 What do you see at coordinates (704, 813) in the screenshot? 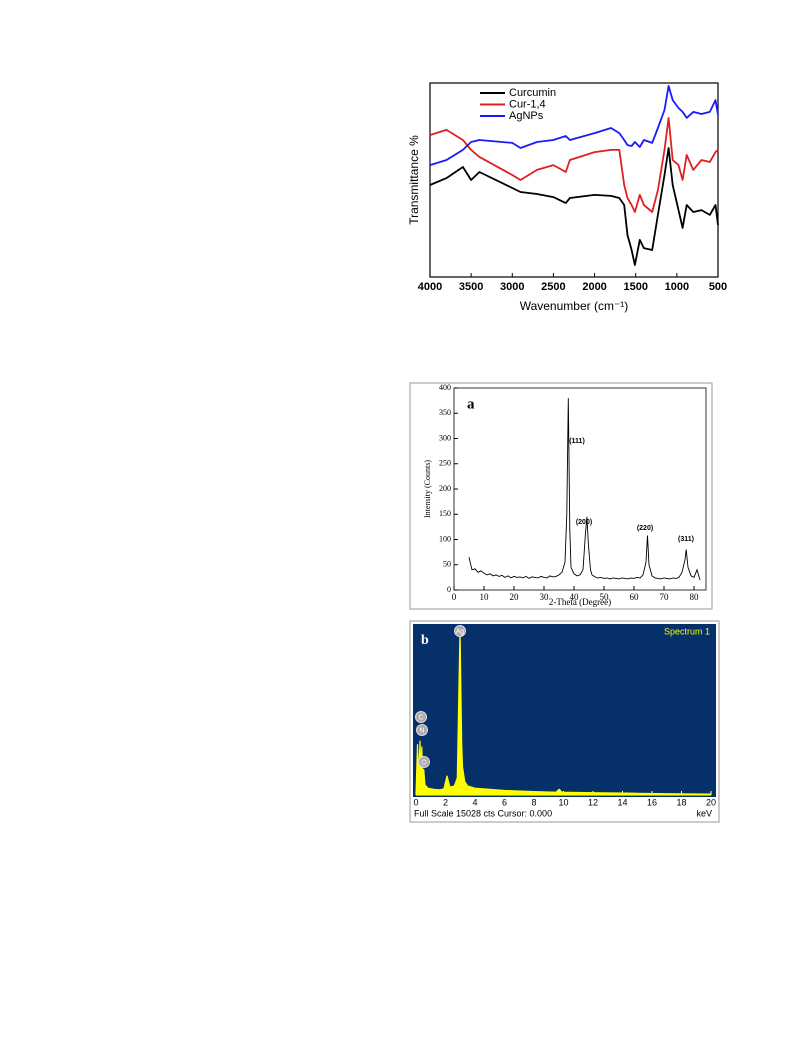
I see `x-unit: keV` at bounding box center [704, 813].